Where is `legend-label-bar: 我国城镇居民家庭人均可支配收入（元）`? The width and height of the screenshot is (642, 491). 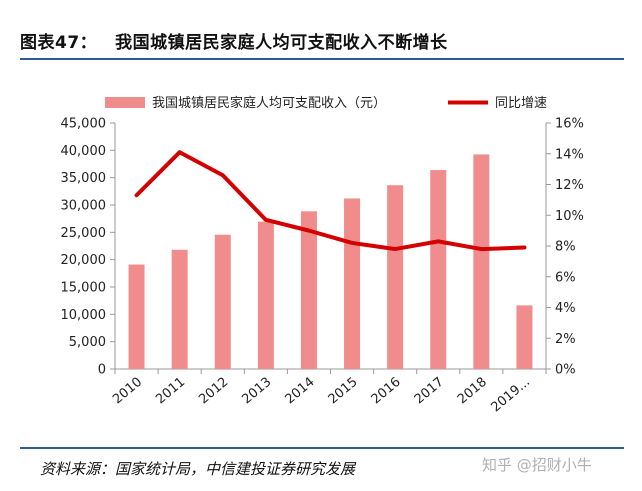
legend-label-bar: 我国城镇居民家庭人均可支配收入（元） is located at coordinates (269, 103).